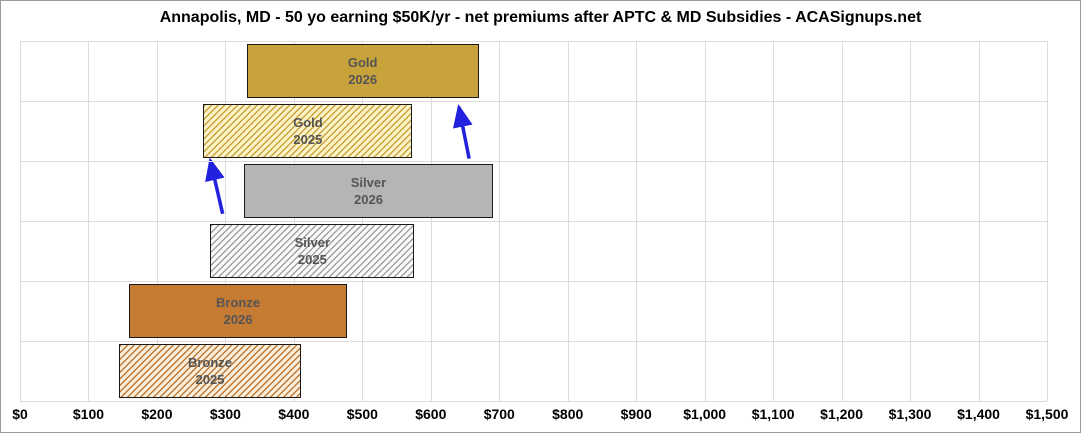 The width and height of the screenshot is (1081, 433). What do you see at coordinates (568, 414) in the screenshot?
I see `x-axis-tick-label: $800` at bounding box center [568, 414].